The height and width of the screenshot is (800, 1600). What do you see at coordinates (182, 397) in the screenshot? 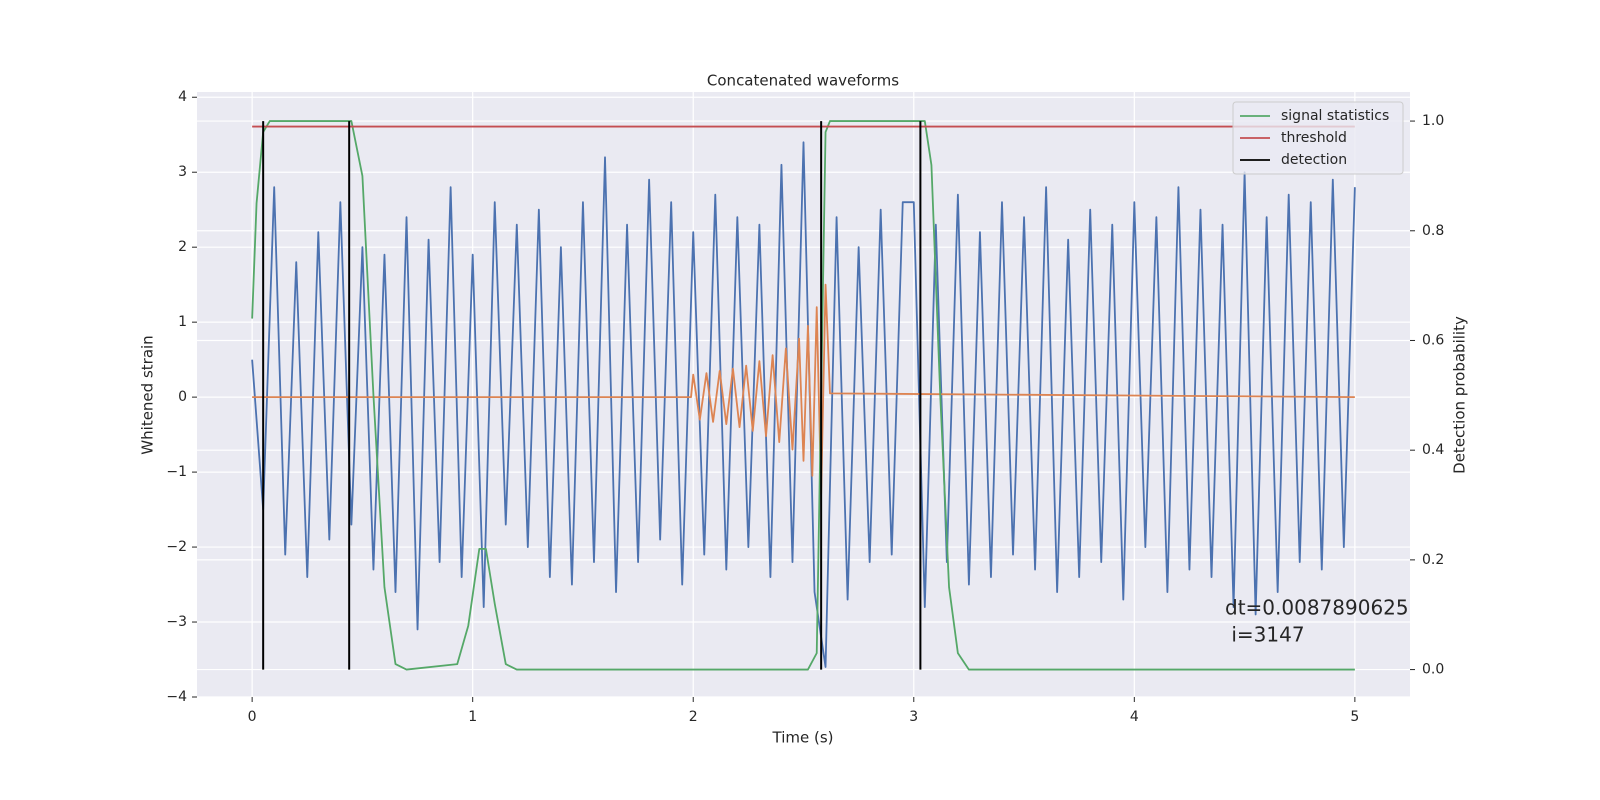
I see `y-tick-label: 0` at bounding box center [182, 397].